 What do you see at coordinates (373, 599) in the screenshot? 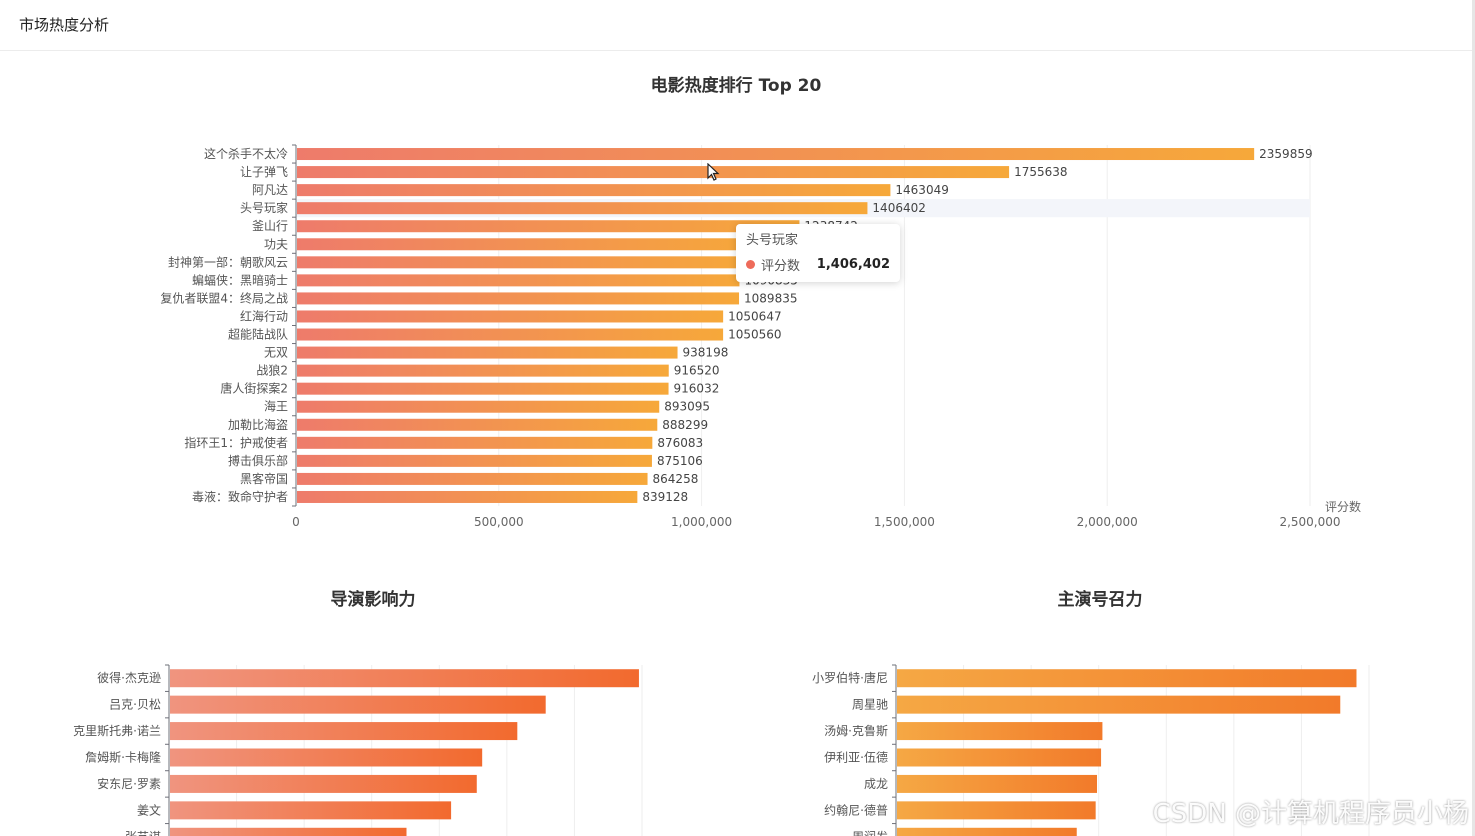
I see `director-chart-title: 导演影响力` at bounding box center [373, 599].